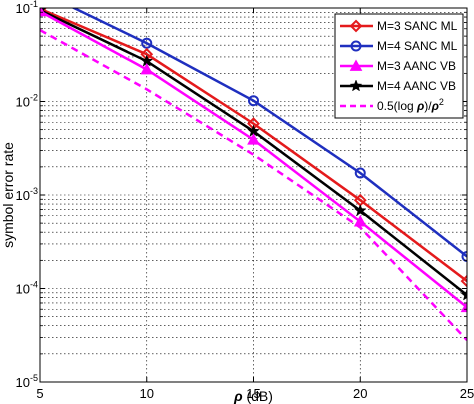 The width and height of the screenshot is (474, 404). Describe the element at coordinates (27, 288) in the screenshot. I see `y-tick-label: 10⁻⁴` at that location.